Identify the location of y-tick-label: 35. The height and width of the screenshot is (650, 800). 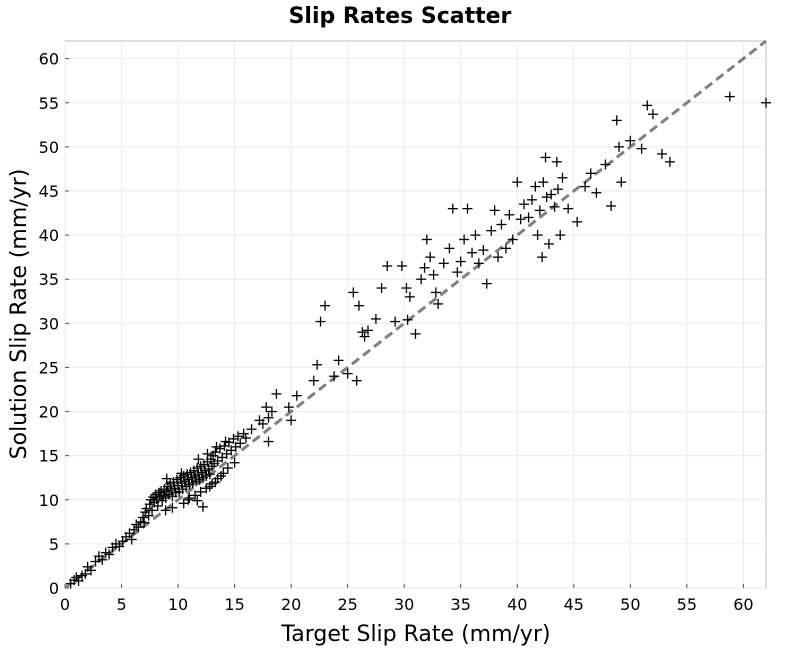
(49, 279).